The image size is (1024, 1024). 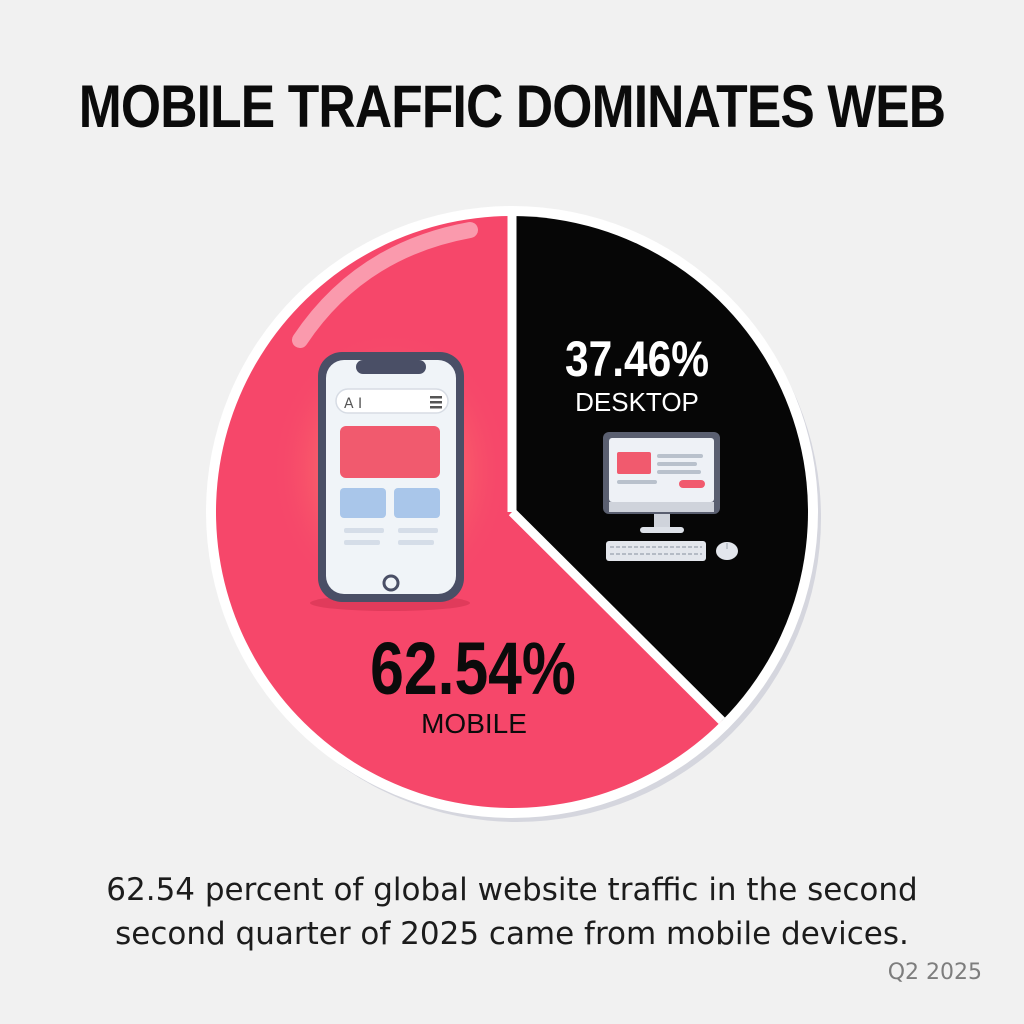 I want to click on pie-separator, so click(x=617, y=616).